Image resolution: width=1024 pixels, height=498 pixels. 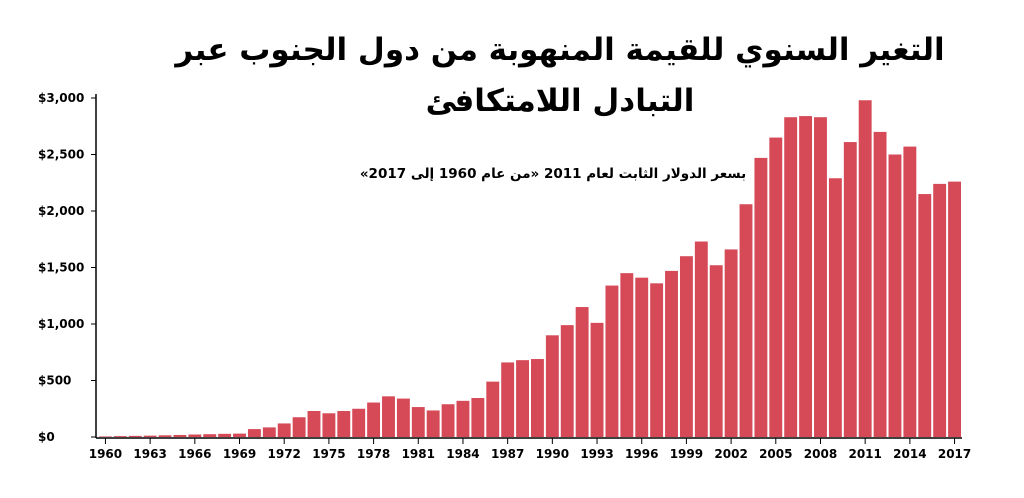 I want to click on bar-1960, so click(x=105, y=436).